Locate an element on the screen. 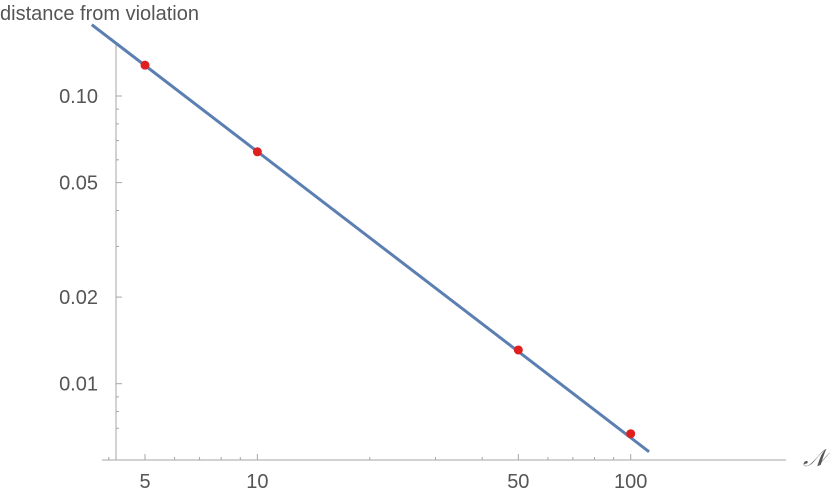 The width and height of the screenshot is (830, 498). x-axis-title: 𝒩 is located at coordinates (816, 459).